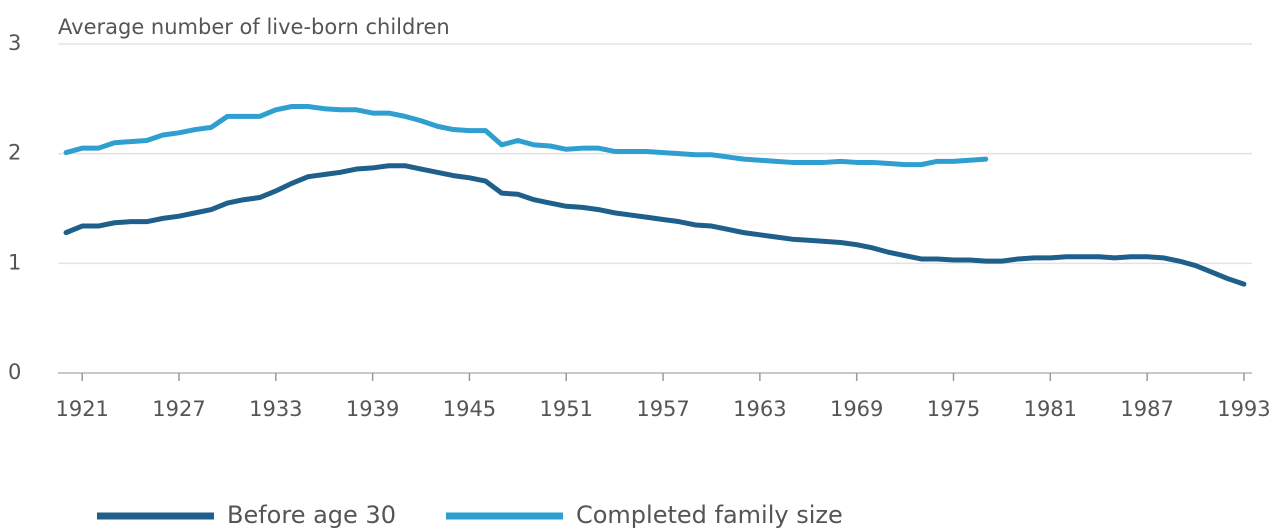 This screenshot has height=529, width=1277. Describe the element at coordinates (662, 409) in the screenshot. I see `x-tick-label: 1957` at that location.